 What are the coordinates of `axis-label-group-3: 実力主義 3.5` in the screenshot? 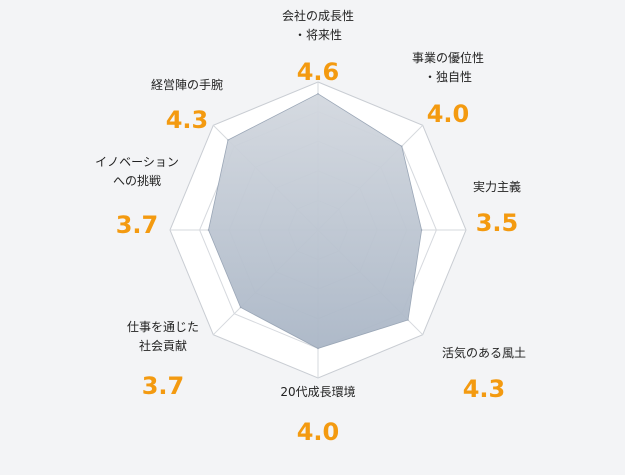 It's located at (497, 208).